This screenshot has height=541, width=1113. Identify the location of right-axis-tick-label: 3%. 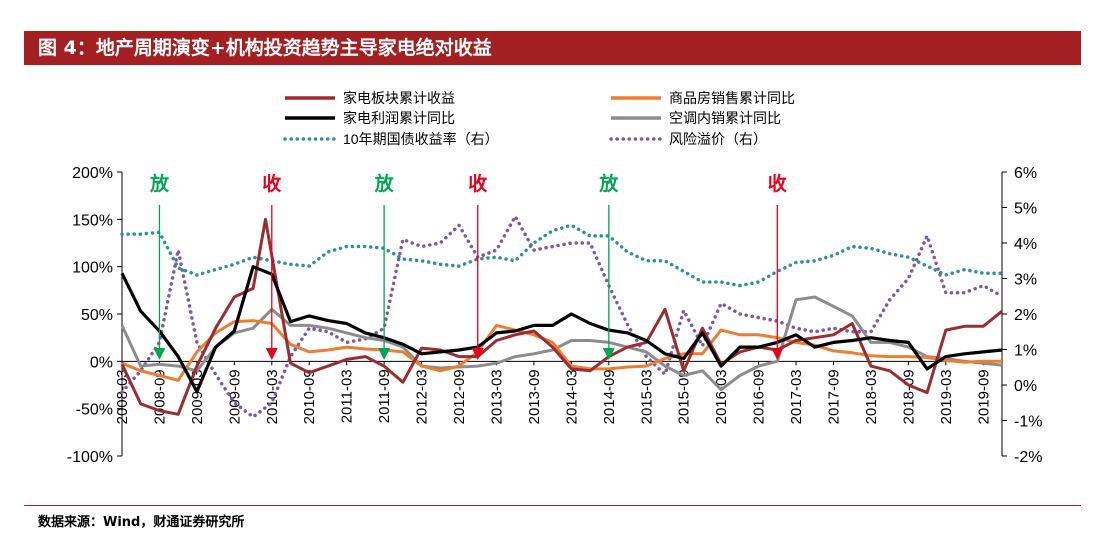
(1025, 280).